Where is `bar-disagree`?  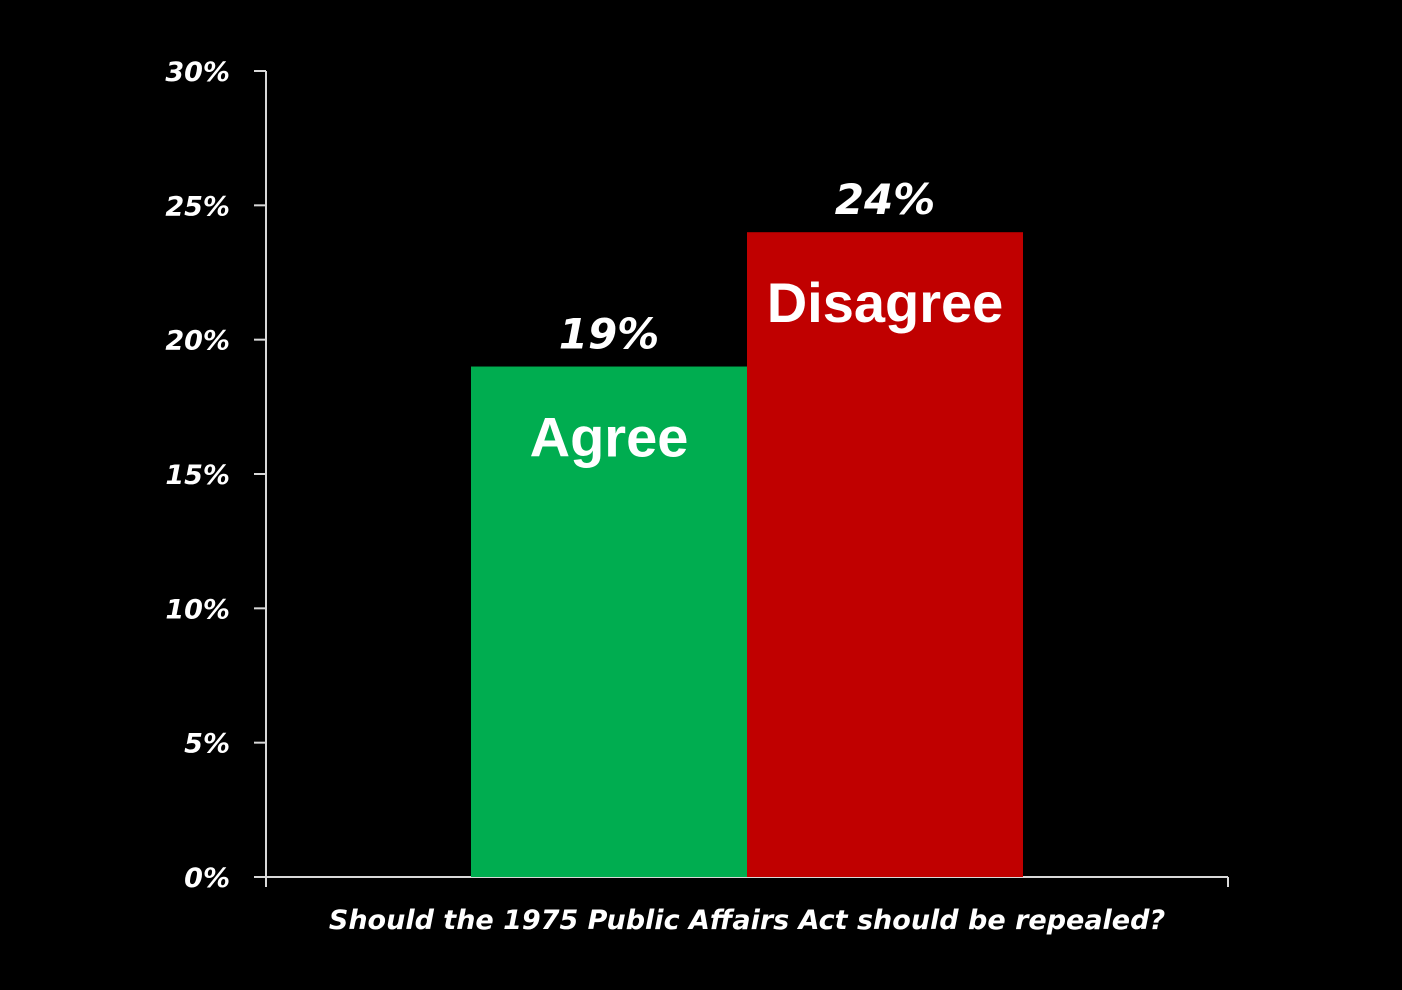
bar-disagree is located at coordinates (885, 554).